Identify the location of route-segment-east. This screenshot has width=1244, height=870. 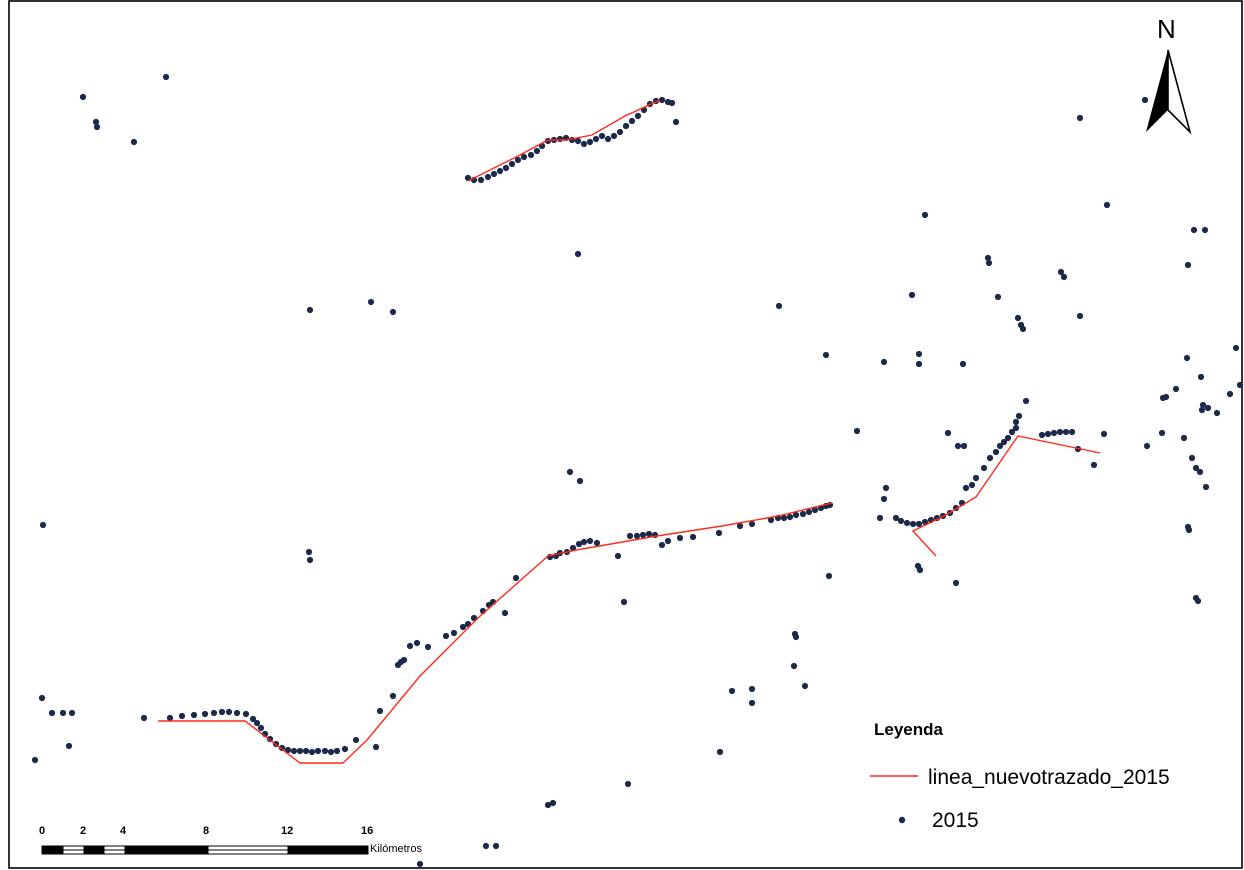
(1006, 496).